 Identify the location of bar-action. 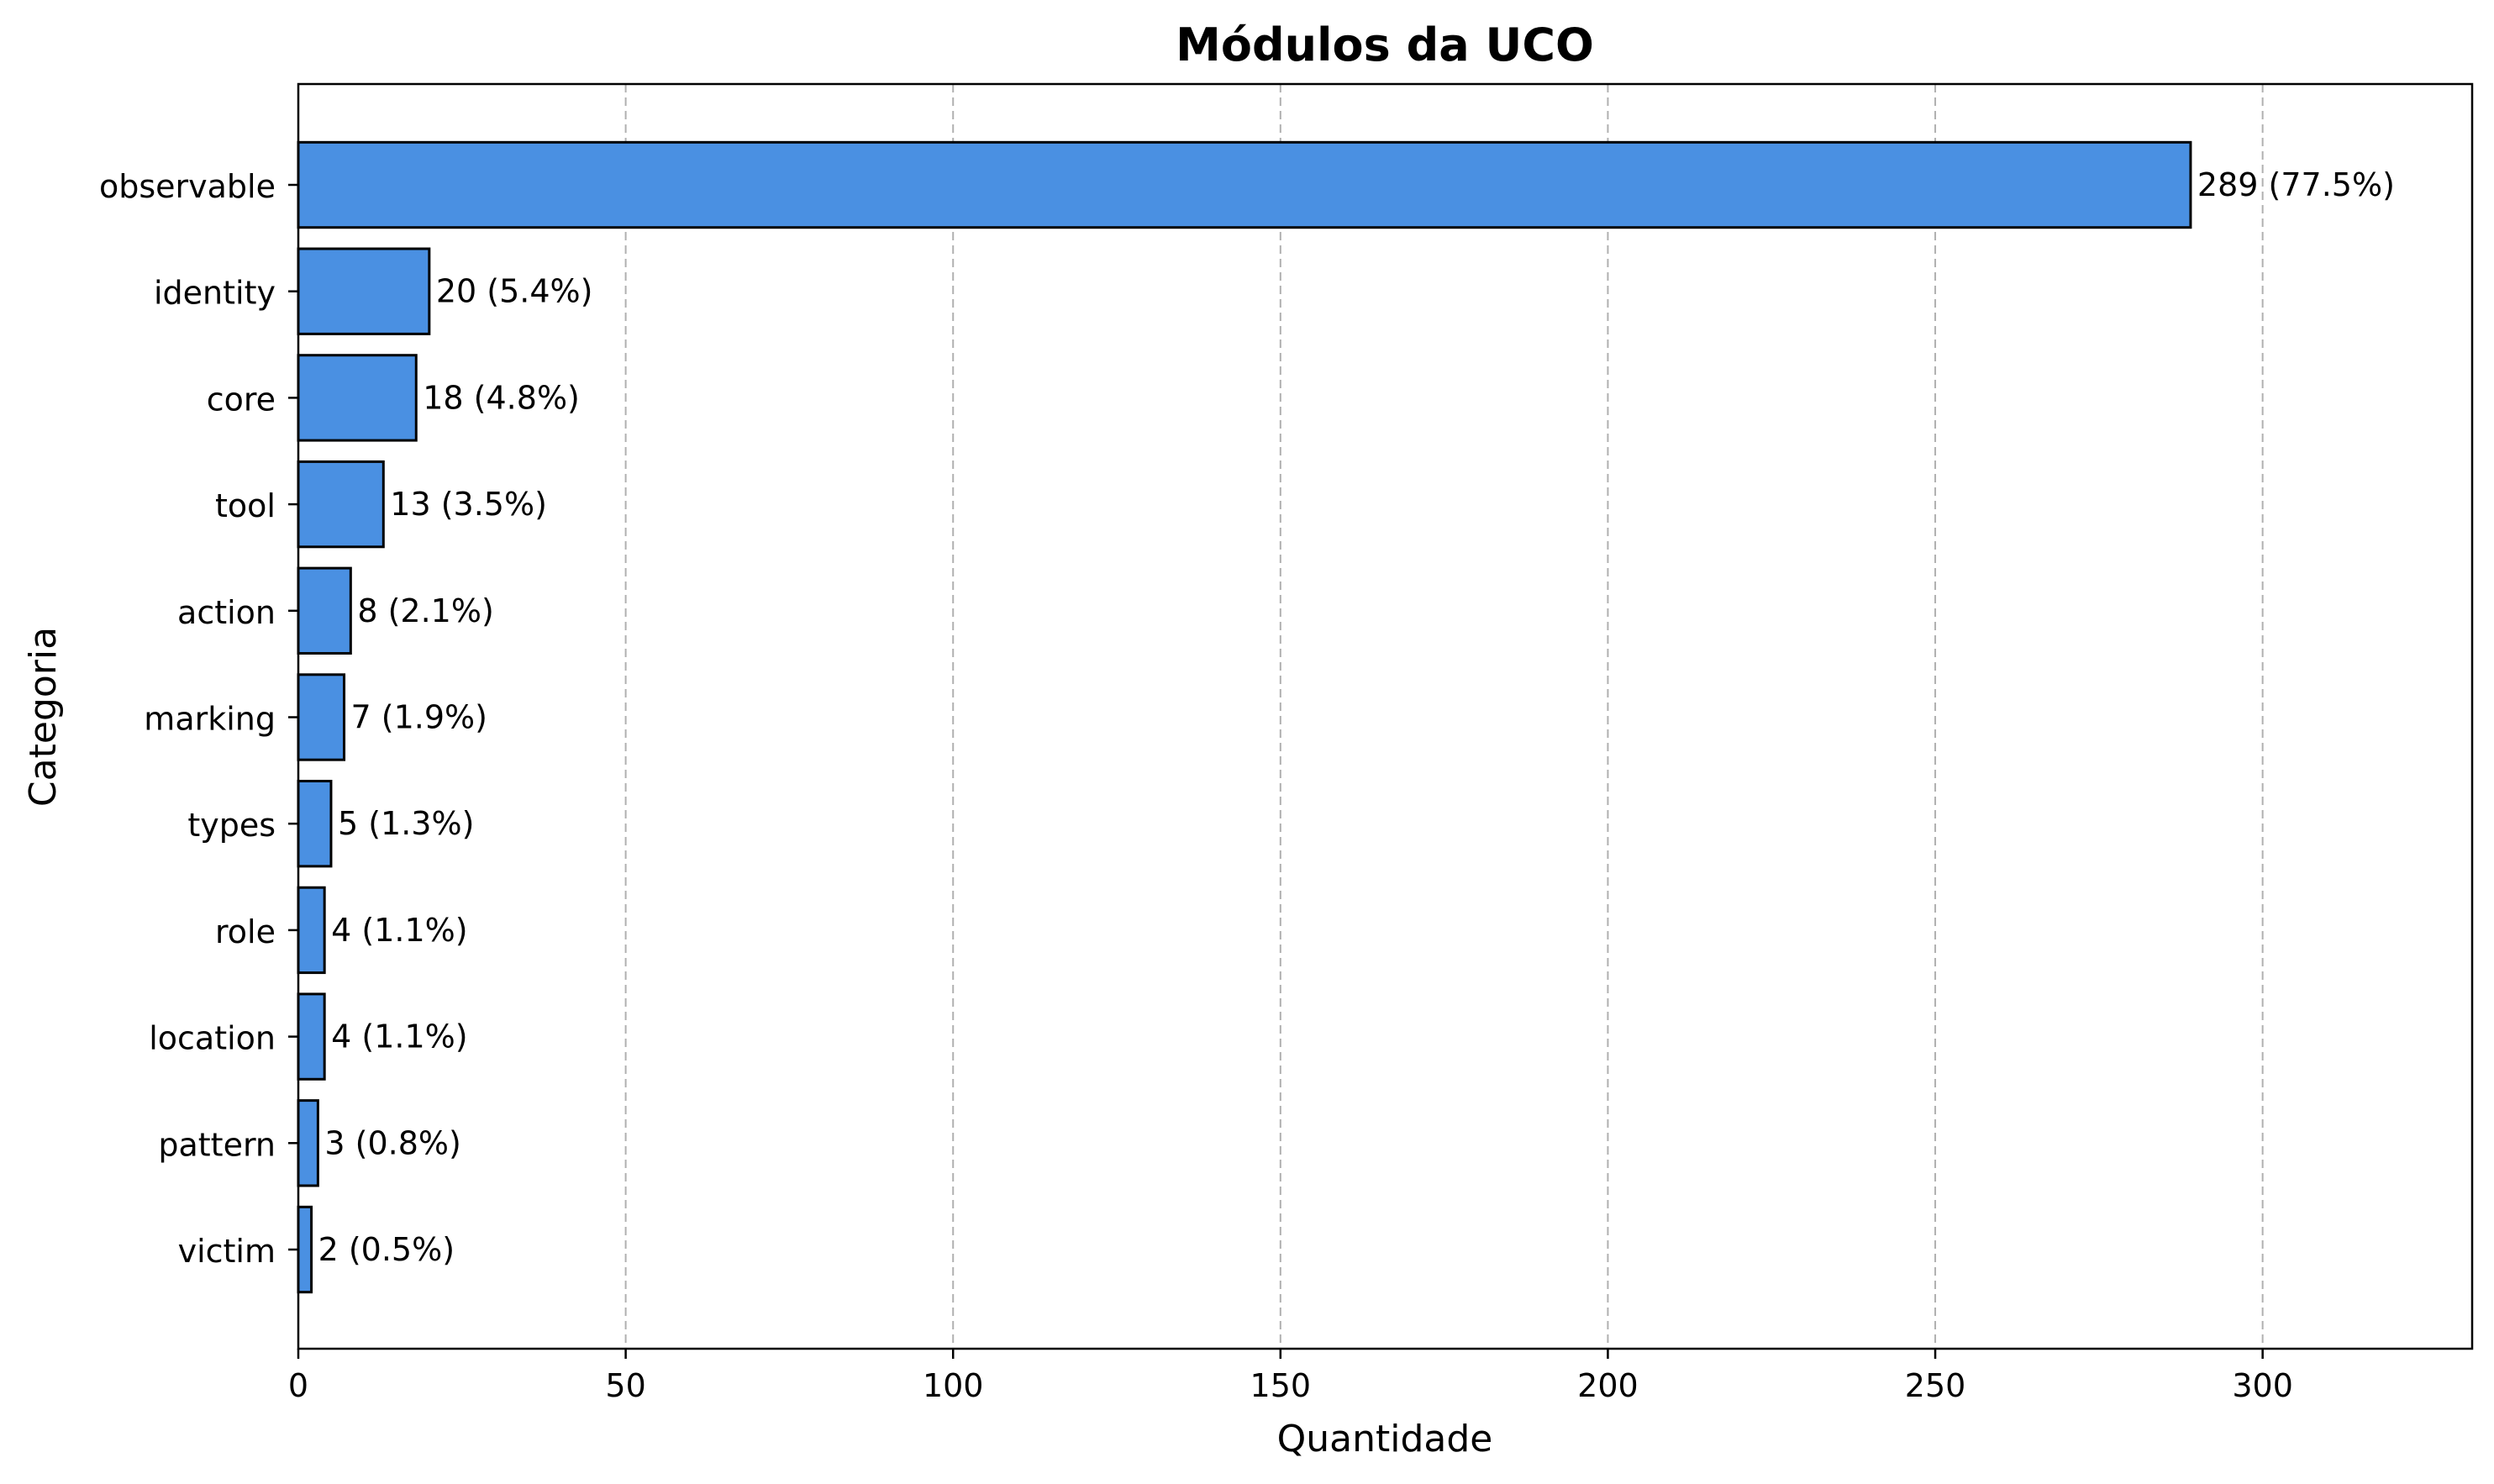
(324, 610).